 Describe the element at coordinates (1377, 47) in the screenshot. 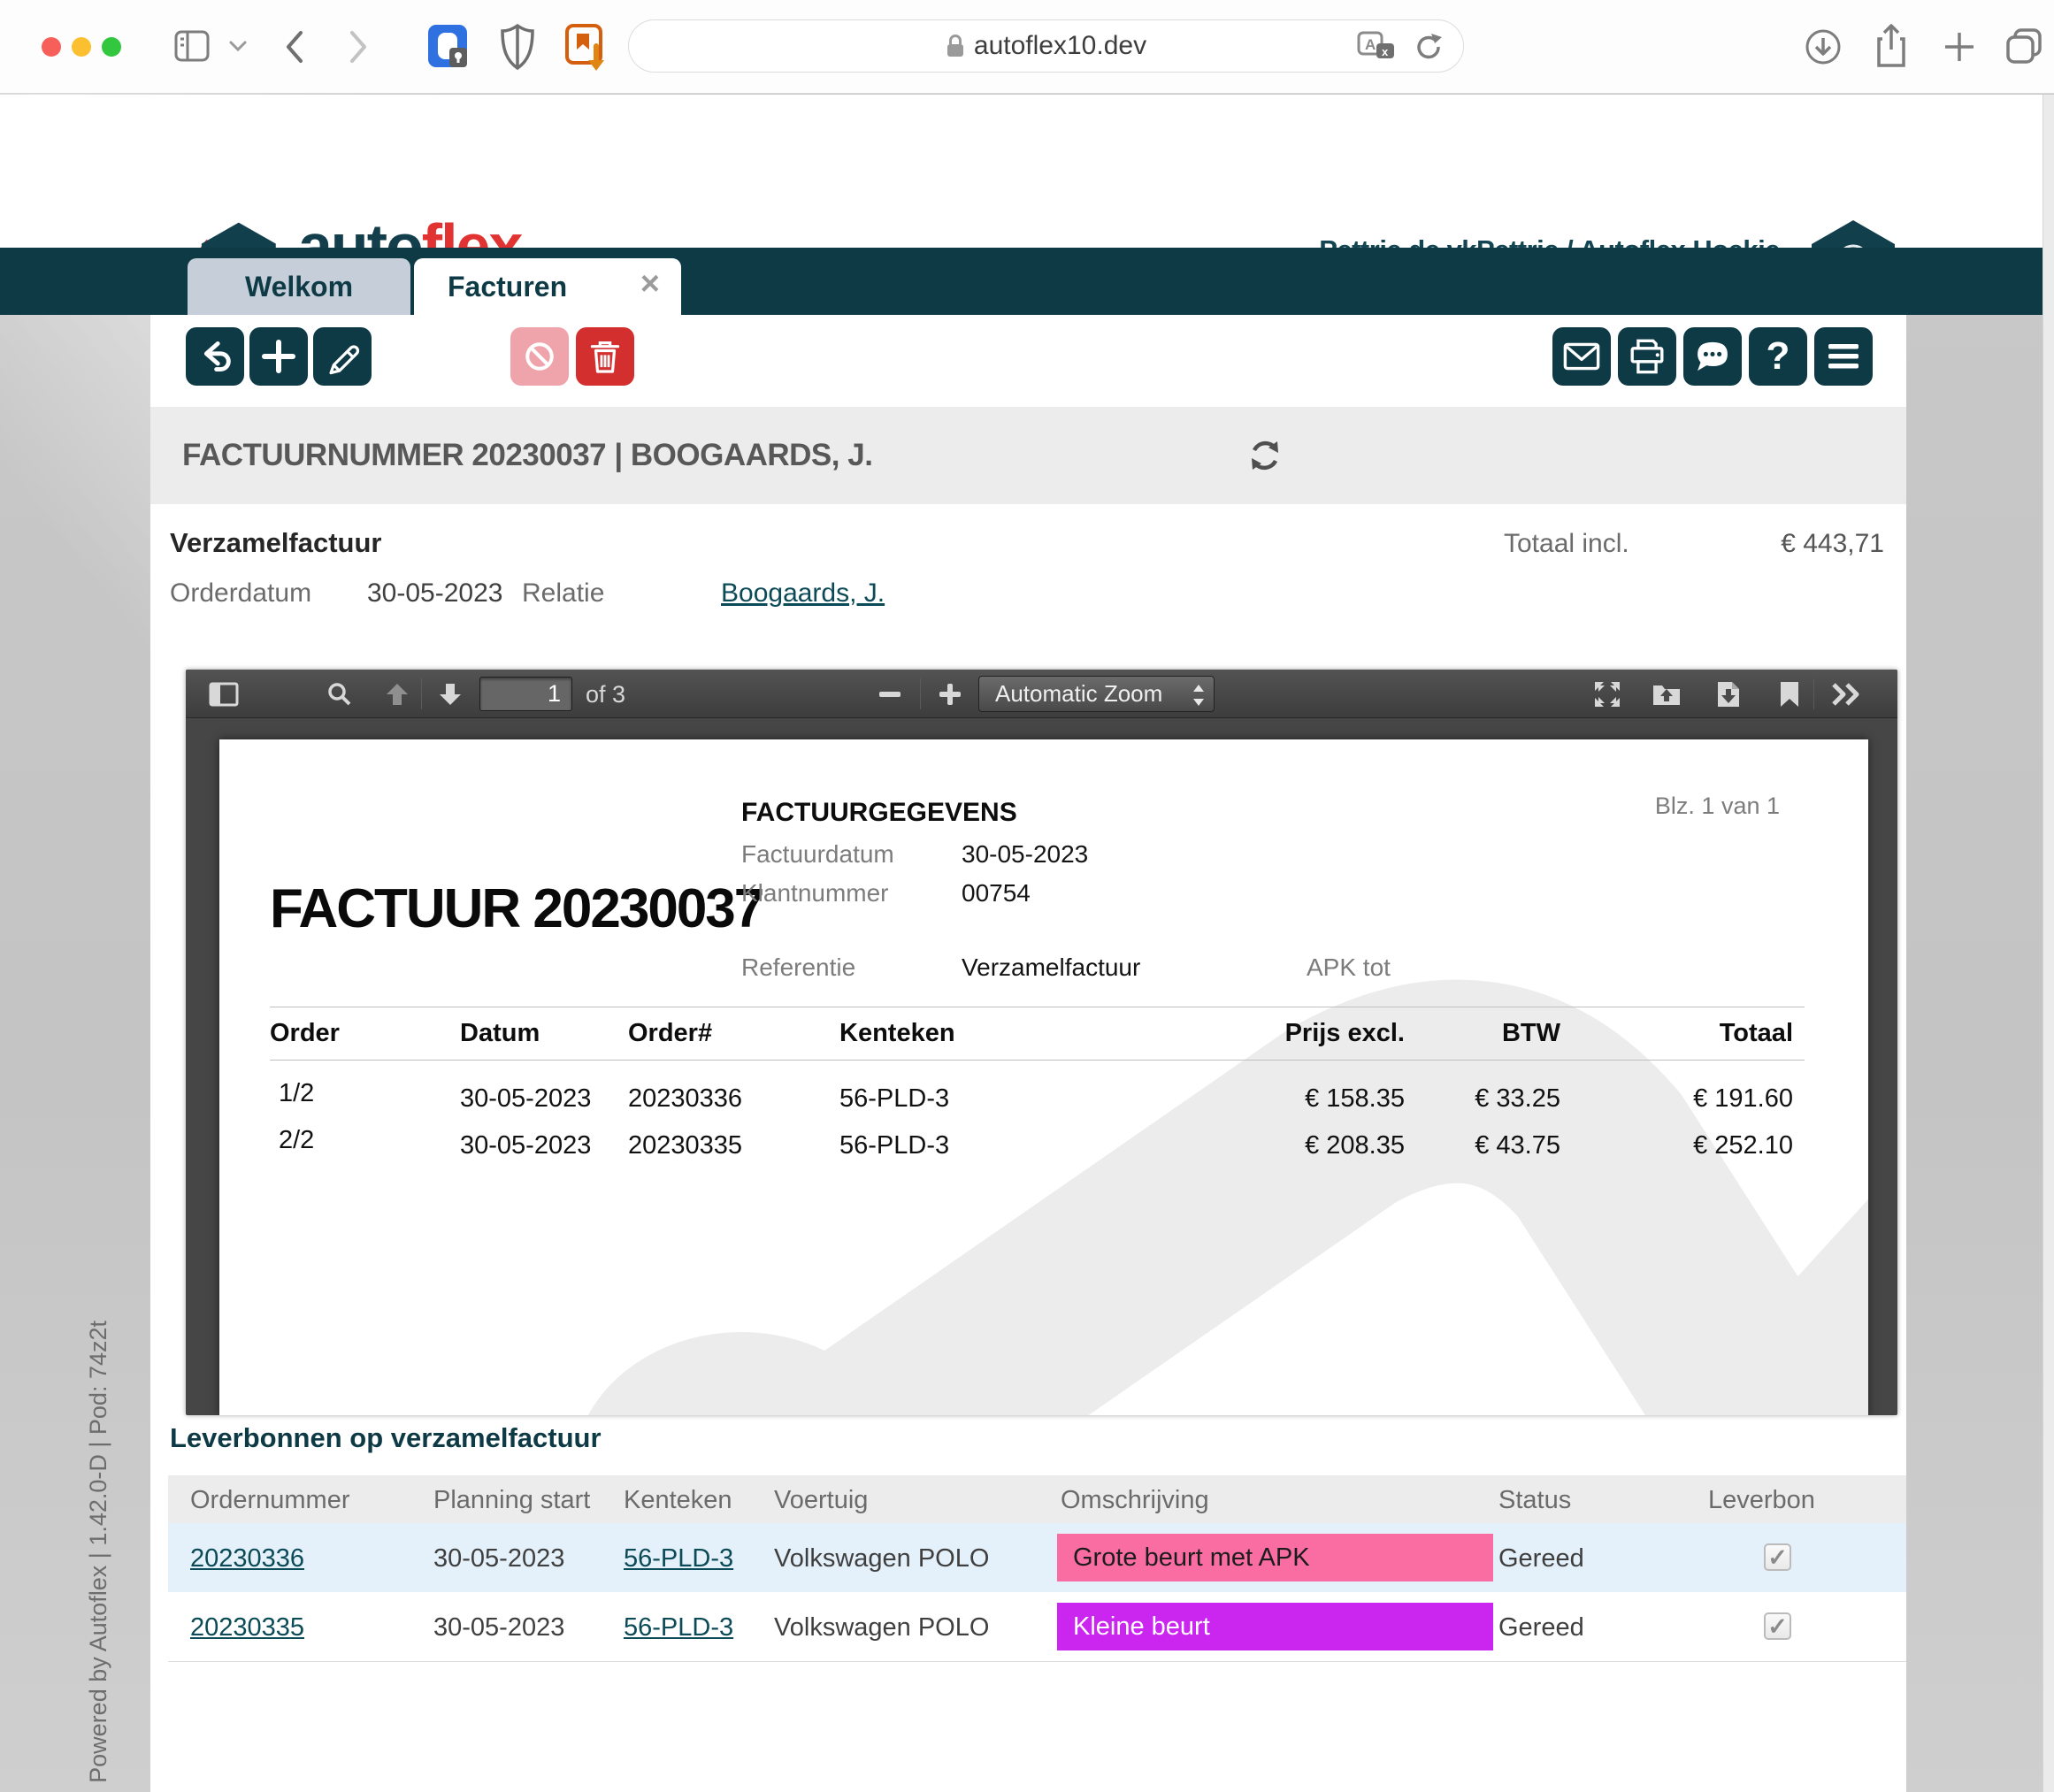

I see `translate-icon: A x` at that location.